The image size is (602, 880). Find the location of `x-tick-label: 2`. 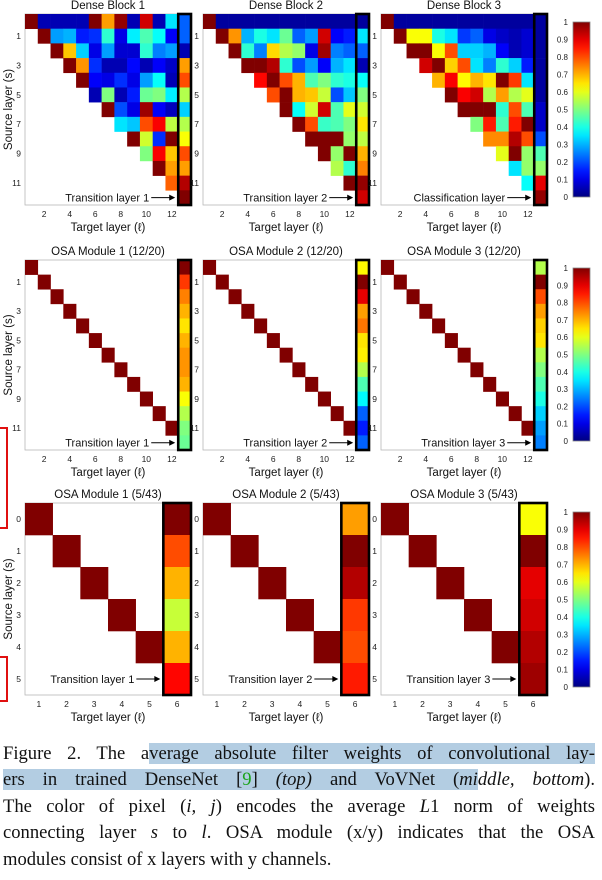

x-tick-label: 2 is located at coordinates (44, 459).